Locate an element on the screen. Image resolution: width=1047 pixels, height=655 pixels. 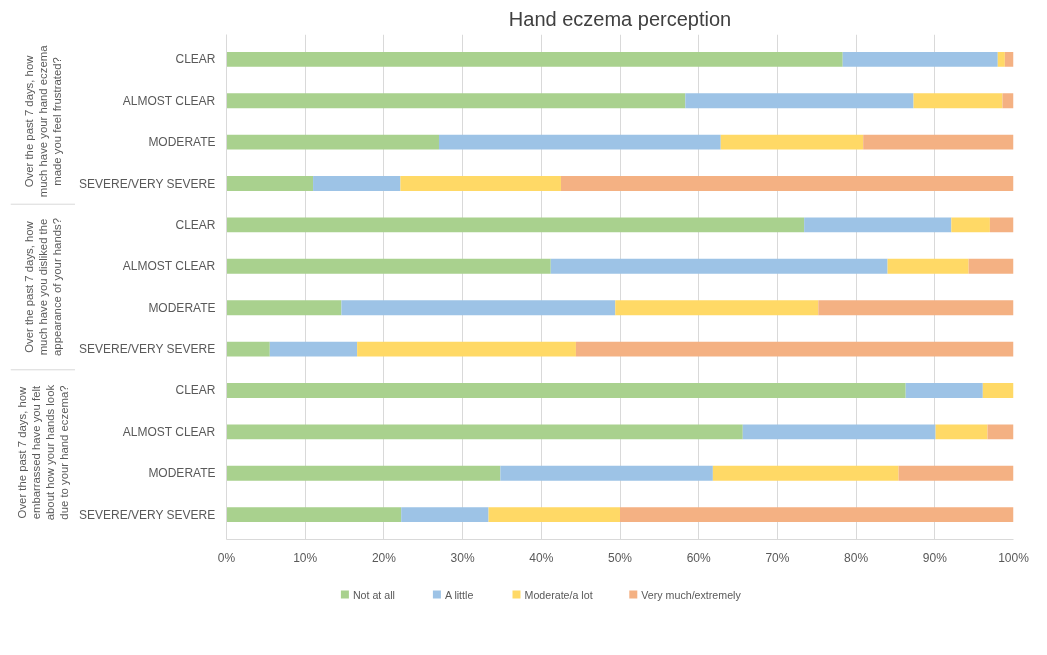
text: Over the past 7 days, how embarrassed have you felt about how your hands look due to your hand eczema? is located at coordinates (43, 452).